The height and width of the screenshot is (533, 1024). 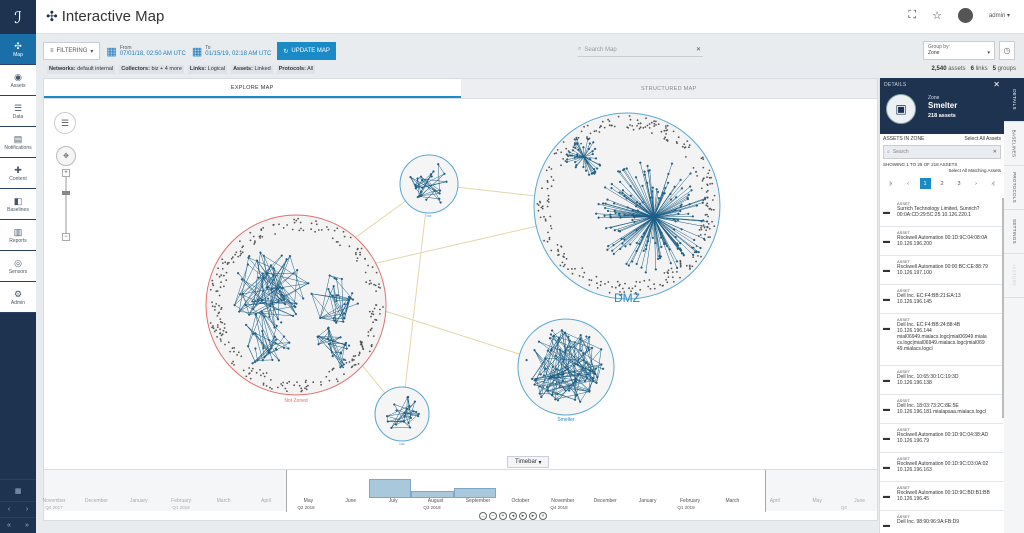 I want to click on sidebar-item-notifications: ▤ Notifications, so click(x=18, y=142).